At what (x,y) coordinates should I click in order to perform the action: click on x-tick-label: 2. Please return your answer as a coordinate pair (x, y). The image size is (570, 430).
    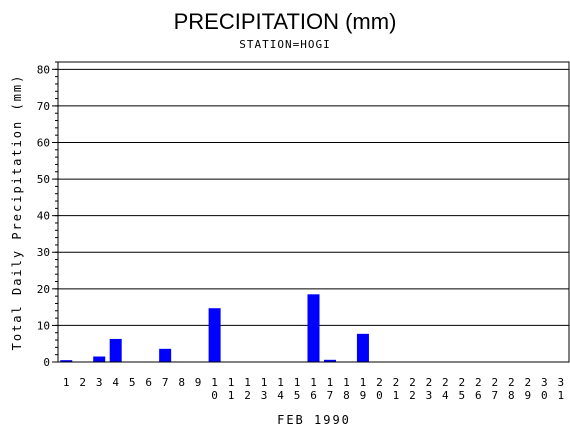
    Looking at the image, I should click on (82, 382).